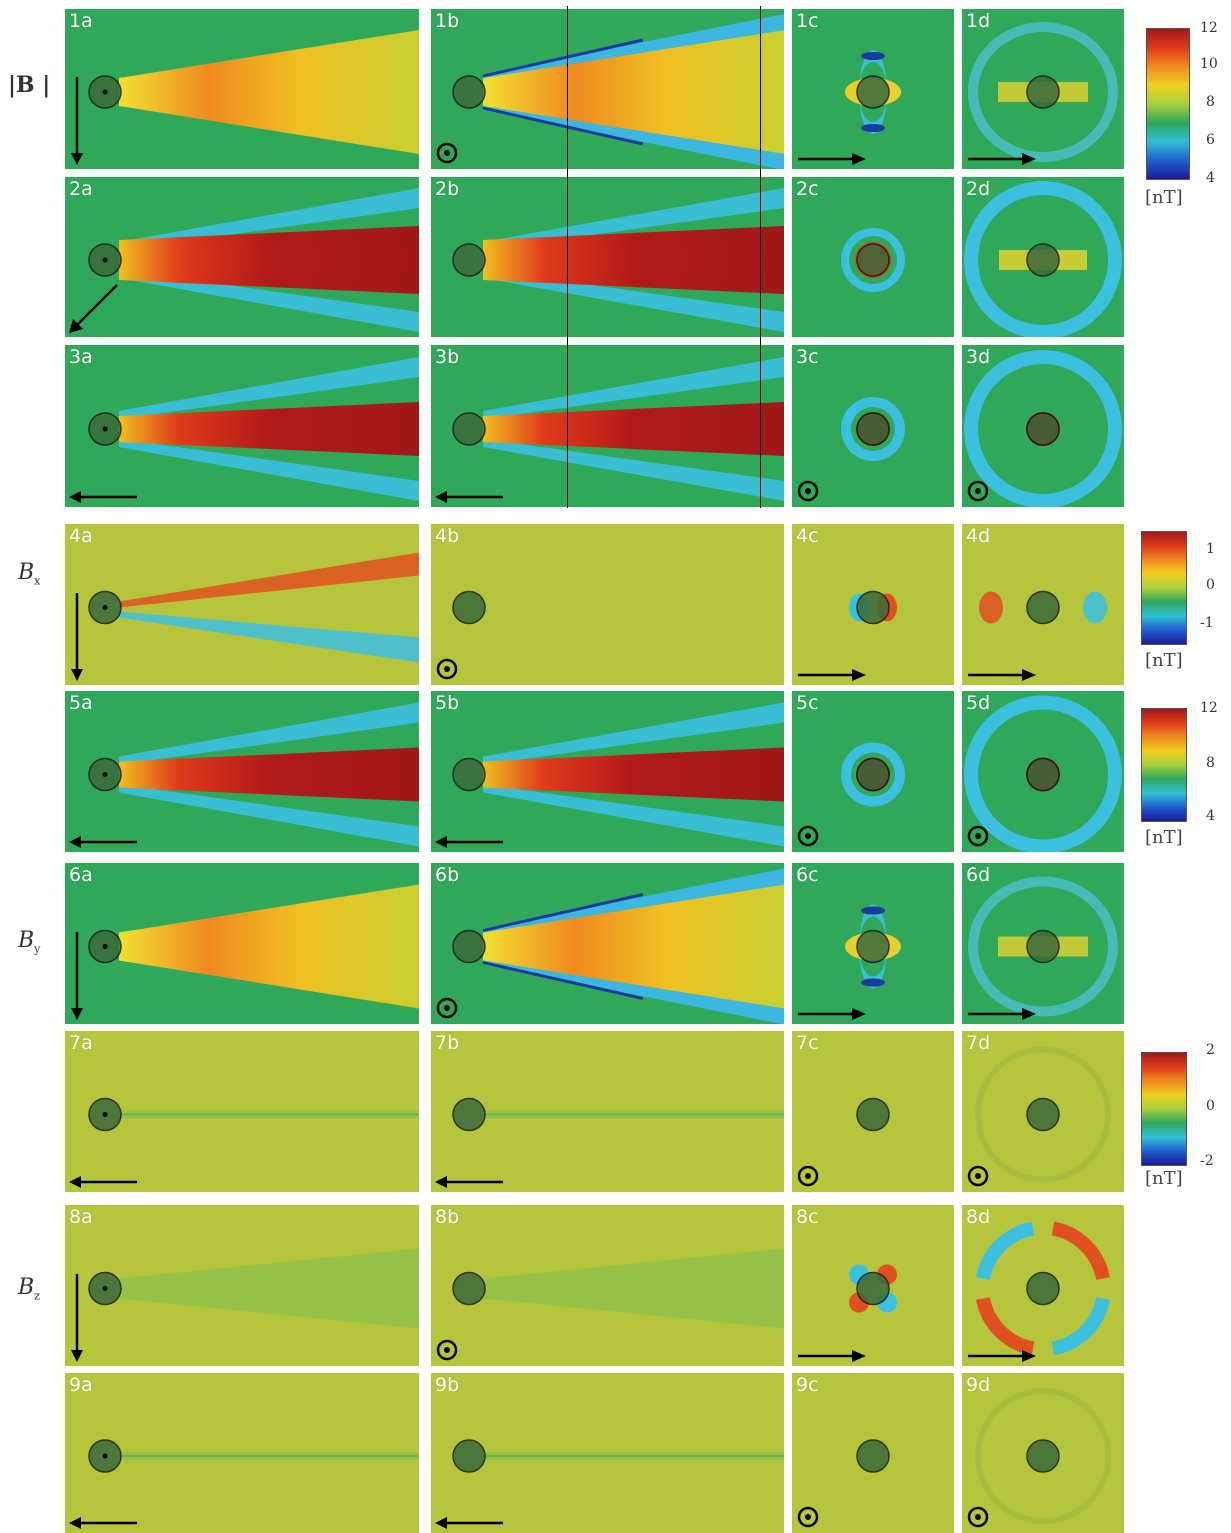 The image size is (1231, 1533). What do you see at coordinates (269, 1288) in the screenshot?
I see `faint-wake` at bounding box center [269, 1288].